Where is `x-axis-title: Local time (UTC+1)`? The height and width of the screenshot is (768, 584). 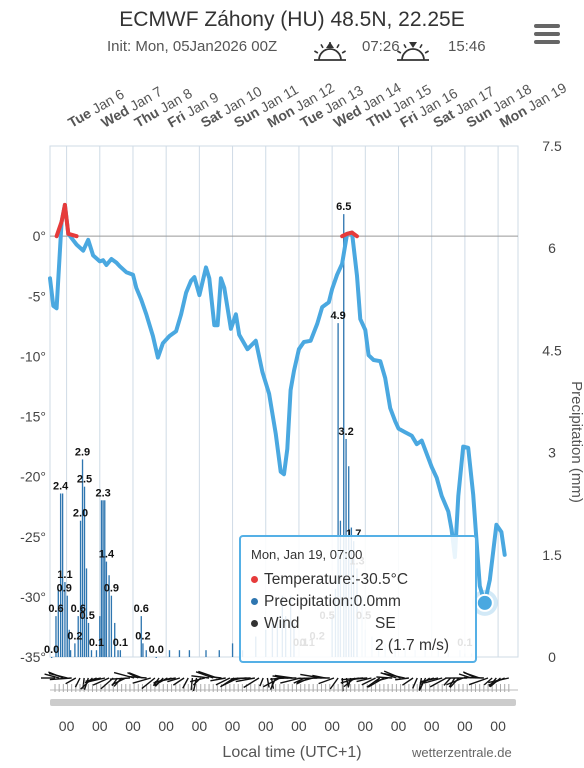
x-axis-title: Local time (UTC+1) is located at coordinates (292, 752).